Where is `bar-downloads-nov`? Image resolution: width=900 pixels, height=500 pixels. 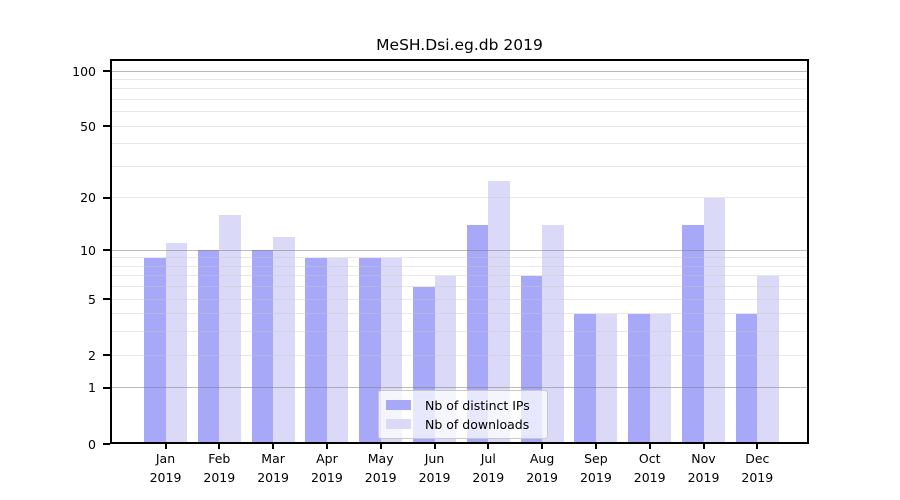
bar-downloads-nov is located at coordinates (714, 320).